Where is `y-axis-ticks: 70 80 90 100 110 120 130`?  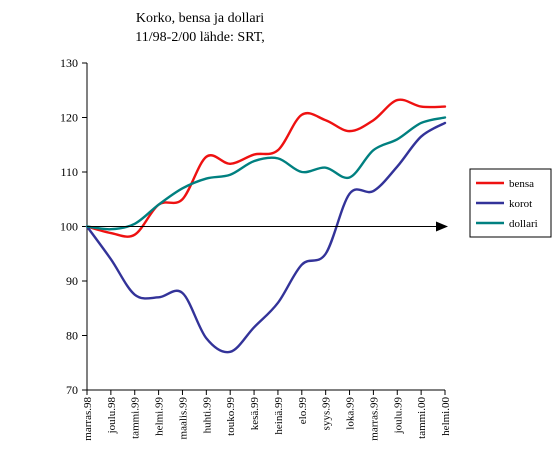
y-axis-ticks: 70 80 90 100 110 120 130 is located at coordinates (73, 226).